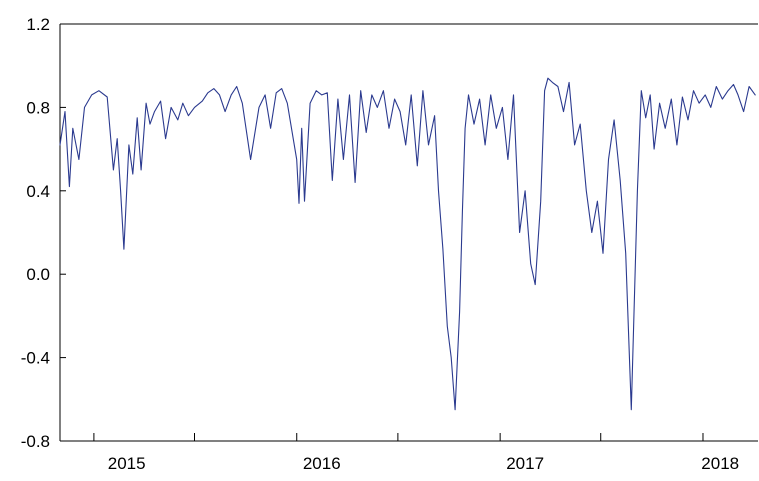  What do you see at coordinates (38, 24) in the screenshot?
I see `y-tick-label: 1.2` at bounding box center [38, 24].